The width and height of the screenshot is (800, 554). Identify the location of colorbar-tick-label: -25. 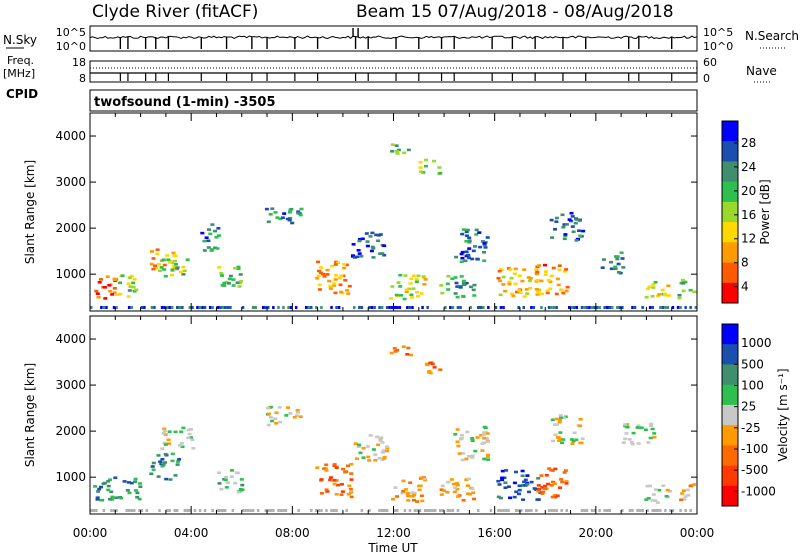
(751, 428).